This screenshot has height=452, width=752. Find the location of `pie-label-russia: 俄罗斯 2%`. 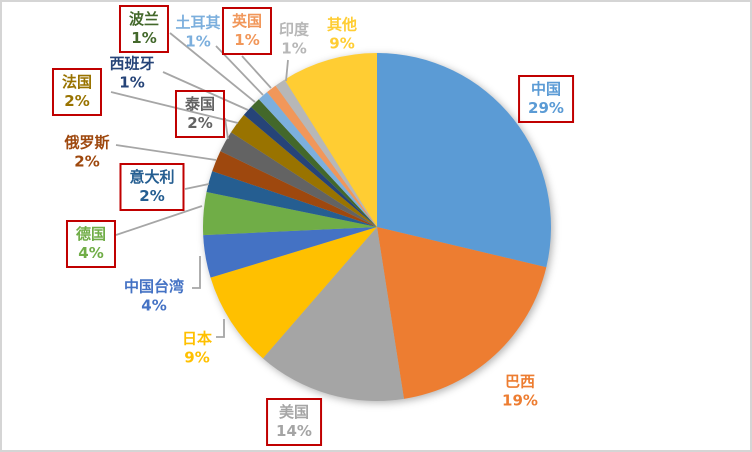

pie-label-russia: 俄罗斯 2% is located at coordinates (86, 152).